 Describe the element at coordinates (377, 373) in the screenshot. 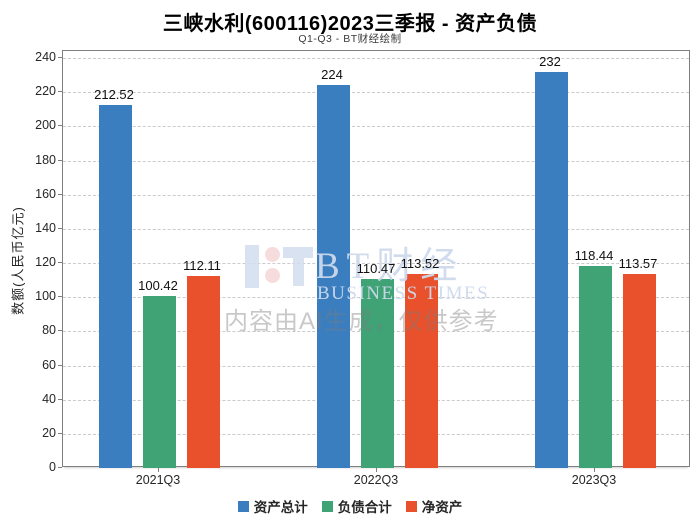

I see `bar-负债合计-2022Q3` at that location.